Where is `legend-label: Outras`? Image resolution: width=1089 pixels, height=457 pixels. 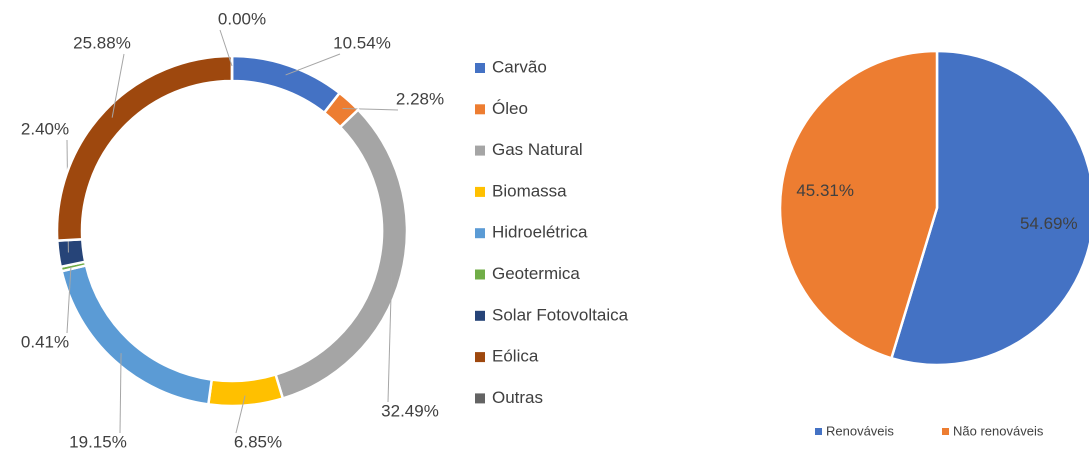
legend-label: Outras is located at coordinates (517, 397).